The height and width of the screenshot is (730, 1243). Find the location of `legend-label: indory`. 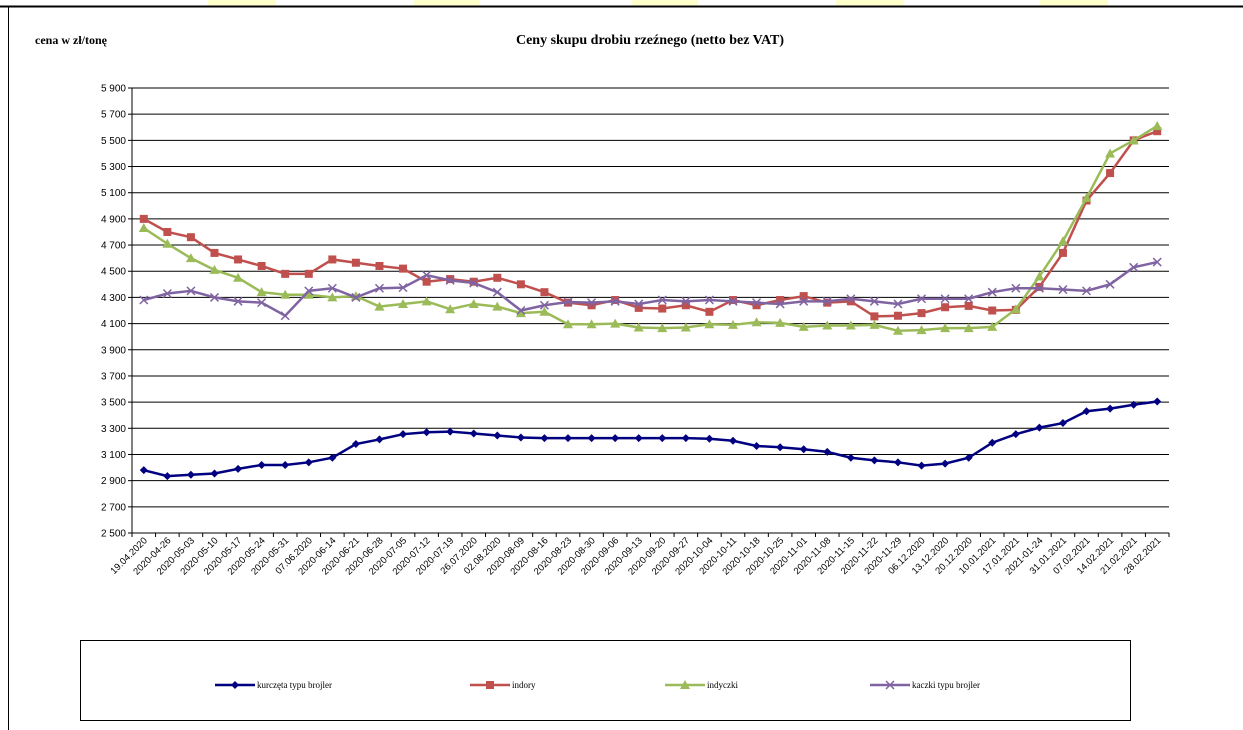

legend-label: indory is located at coordinates (524, 685).